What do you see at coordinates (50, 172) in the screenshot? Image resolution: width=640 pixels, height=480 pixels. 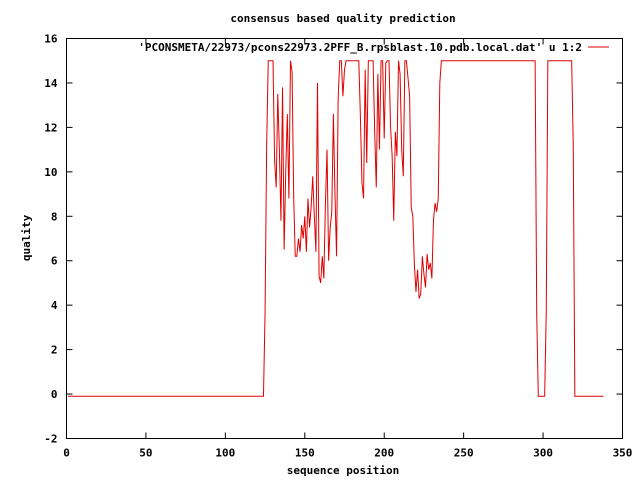 I see `y-tick-label: 10` at bounding box center [50, 172].